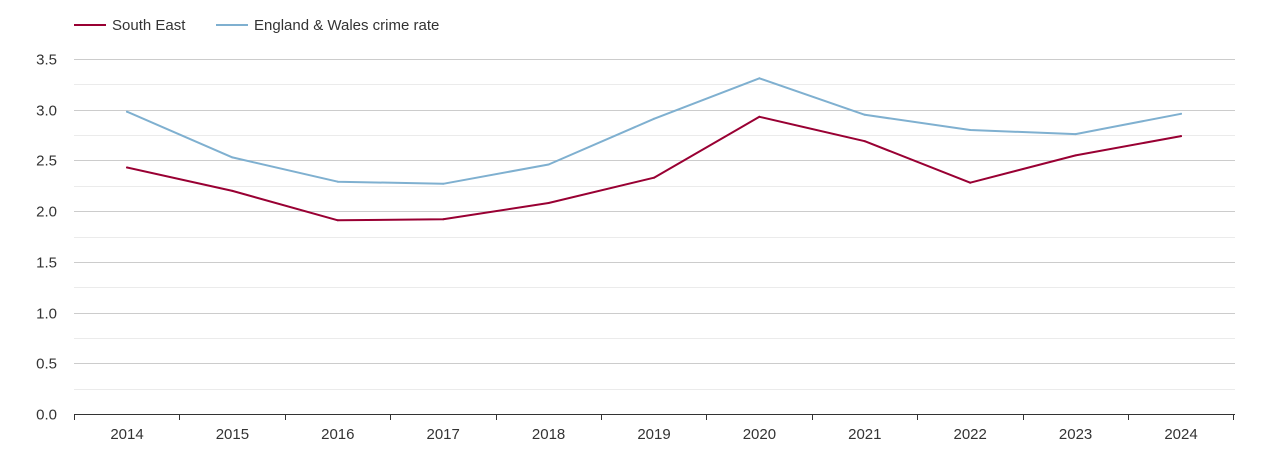 This screenshot has width=1270, height=450. I want to click on legend-label-england-wales: England & Wales crime rate, so click(346, 25).